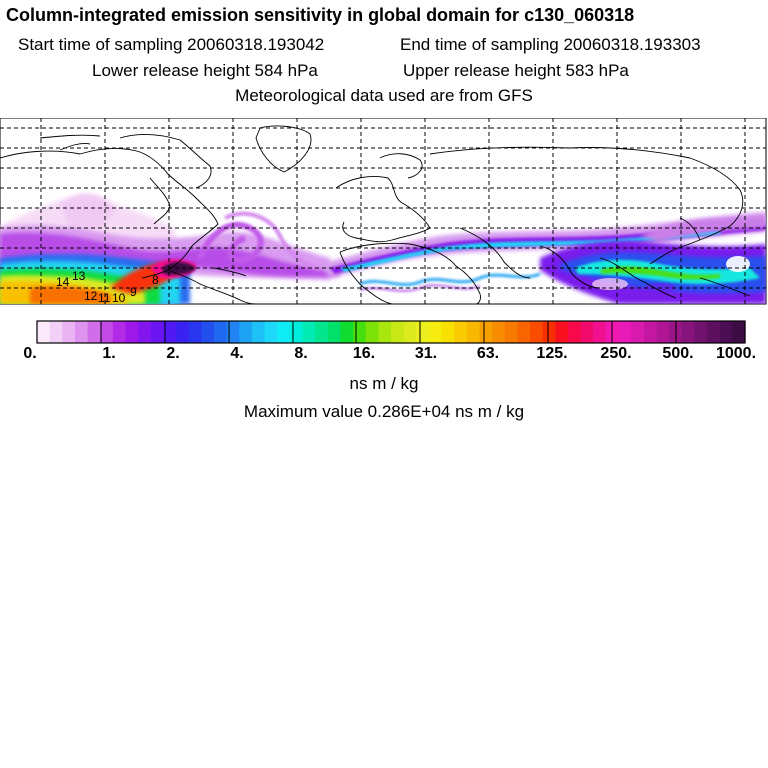 This screenshot has width=768, height=768. I want to click on lower-release-label: Lower release height 584 hPa, so click(205, 70).